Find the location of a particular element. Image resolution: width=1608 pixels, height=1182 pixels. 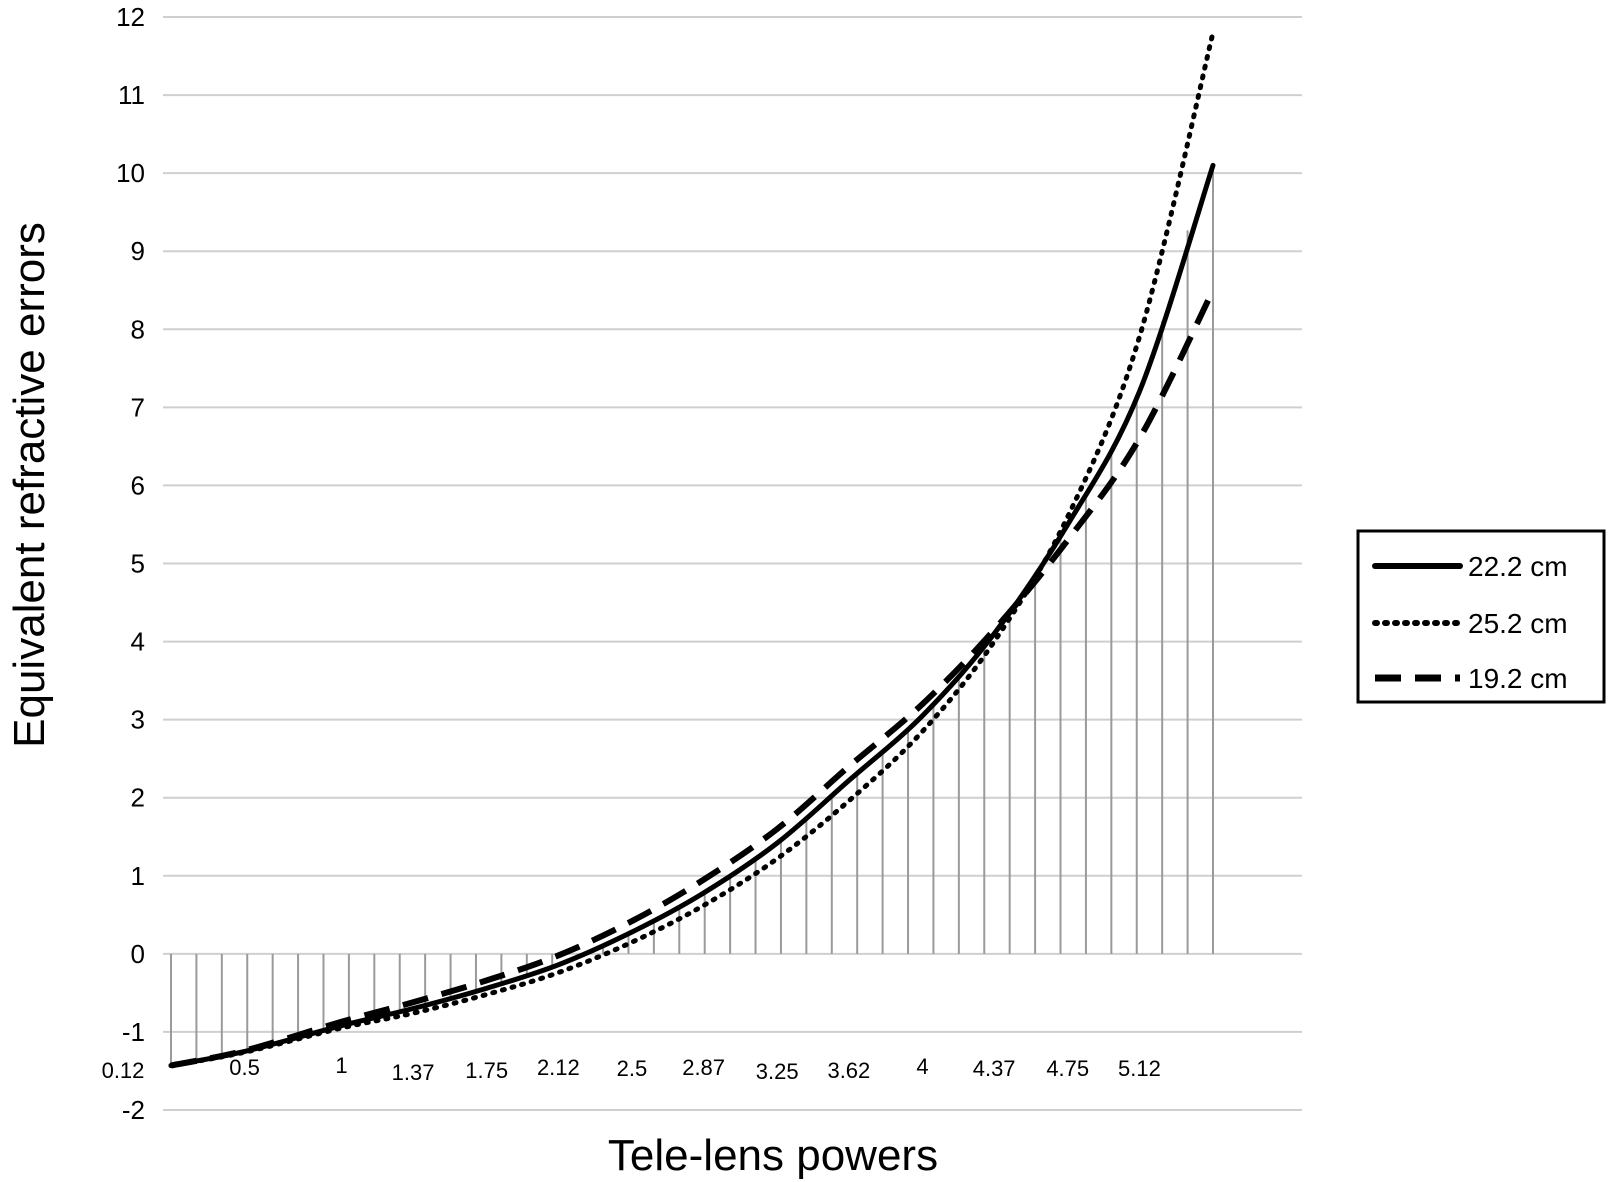

y-tick-label: 9 is located at coordinates (138, 251).